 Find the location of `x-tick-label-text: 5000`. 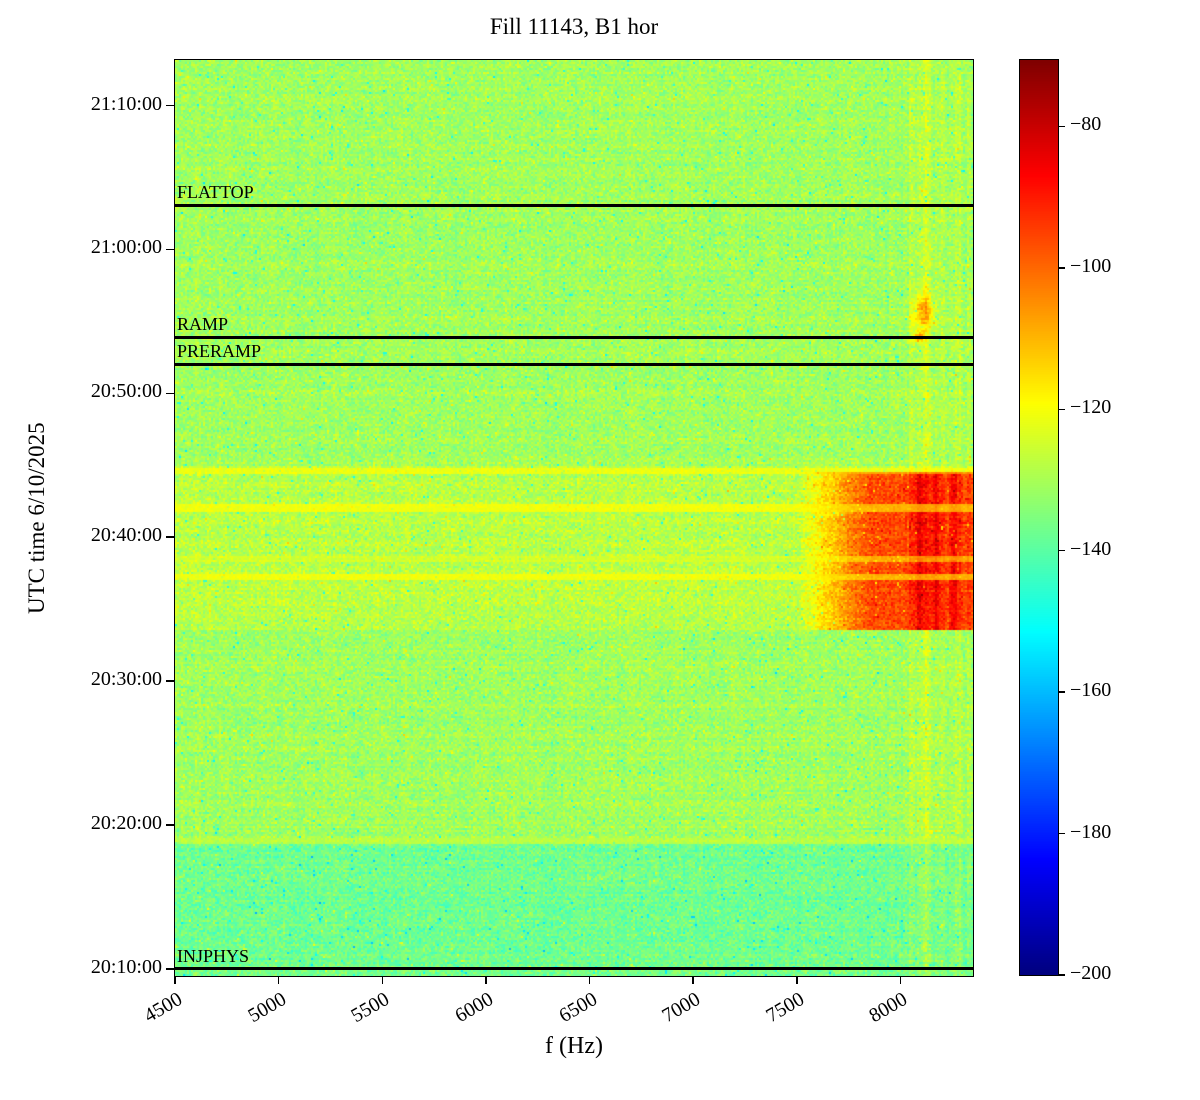

x-tick-label-text: 5000 is located at coordinates (266, 1008).